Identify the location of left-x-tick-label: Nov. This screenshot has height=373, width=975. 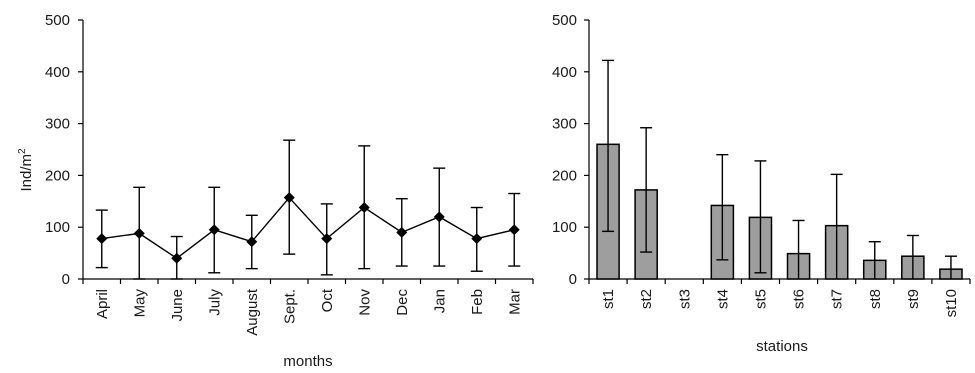
(364, 302).